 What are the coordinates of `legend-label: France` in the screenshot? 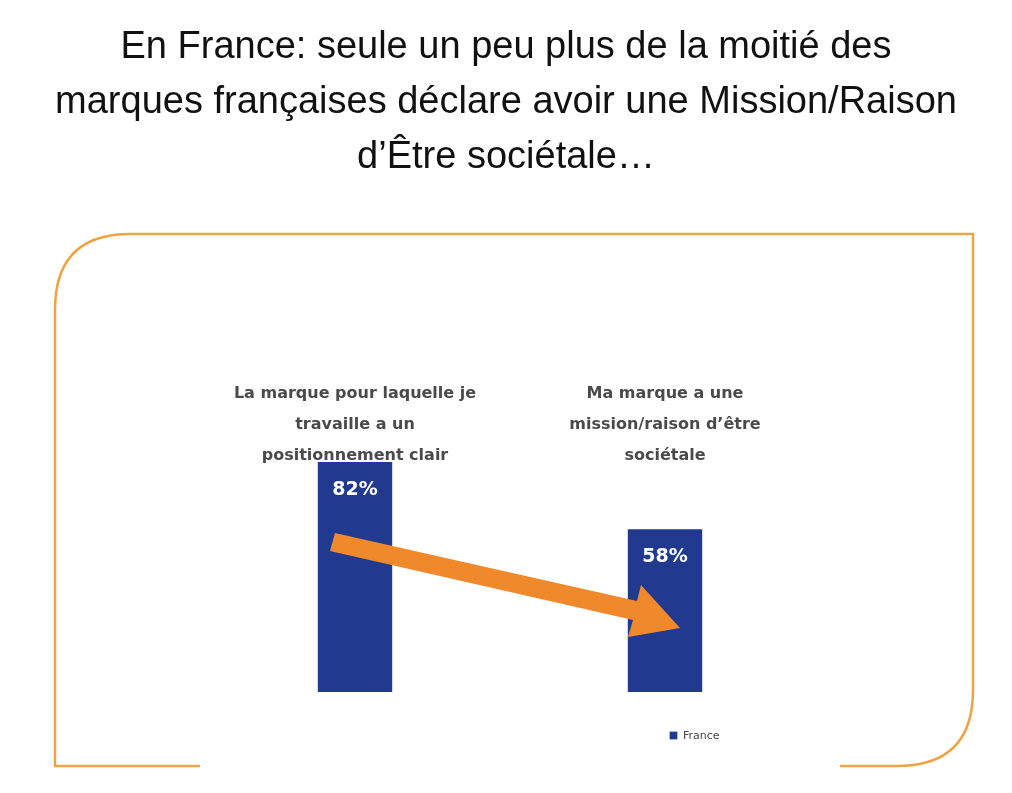 It's located at (701, 735).